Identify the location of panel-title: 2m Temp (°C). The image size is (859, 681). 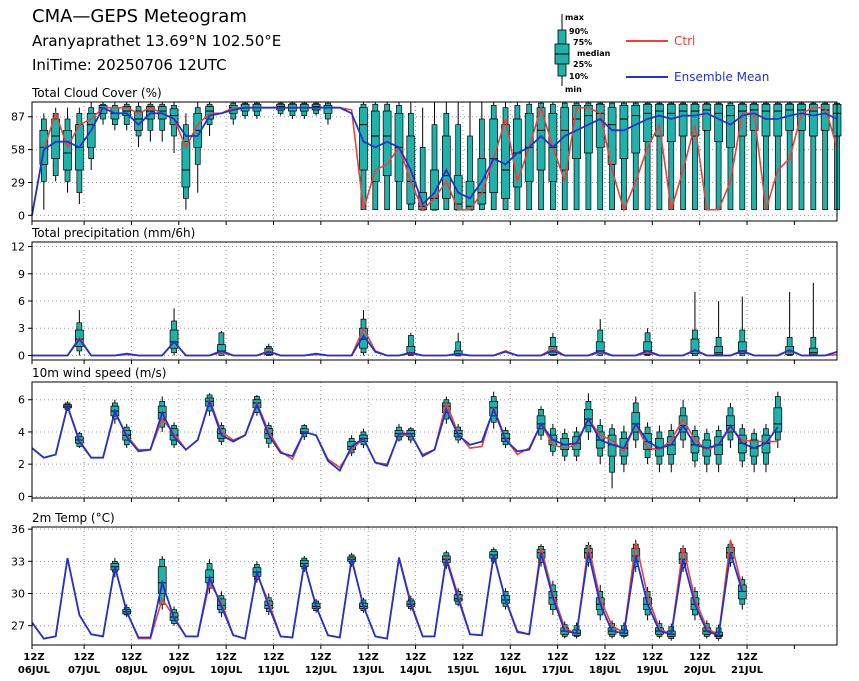
(73, 518).